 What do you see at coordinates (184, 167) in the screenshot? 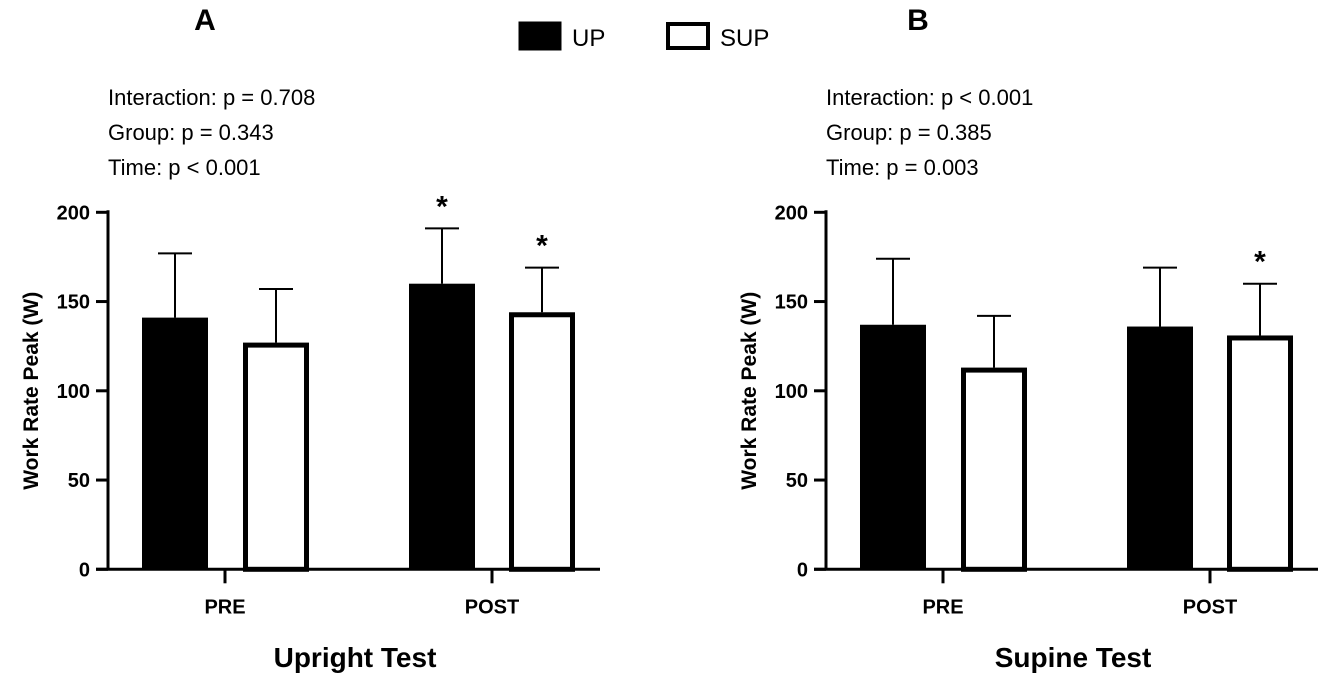
I see `stat-text: Time: p < 0.001` at bounding box center [184, 167].